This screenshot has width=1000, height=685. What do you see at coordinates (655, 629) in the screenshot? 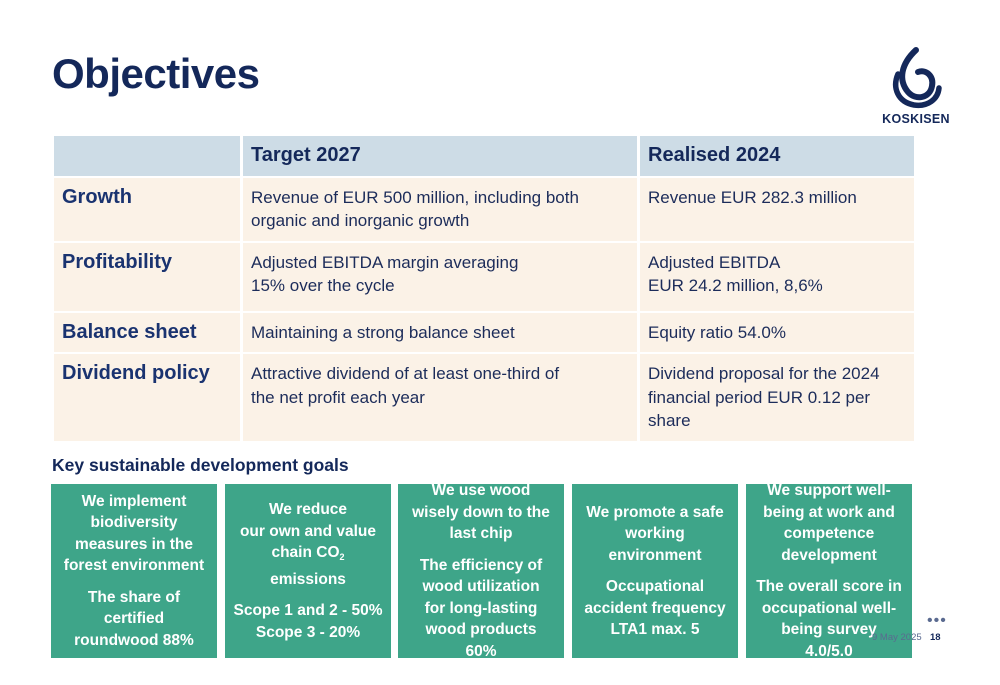
I see `goal-metric-line: LTA1 max. 5` at bounding box center [655, 629].